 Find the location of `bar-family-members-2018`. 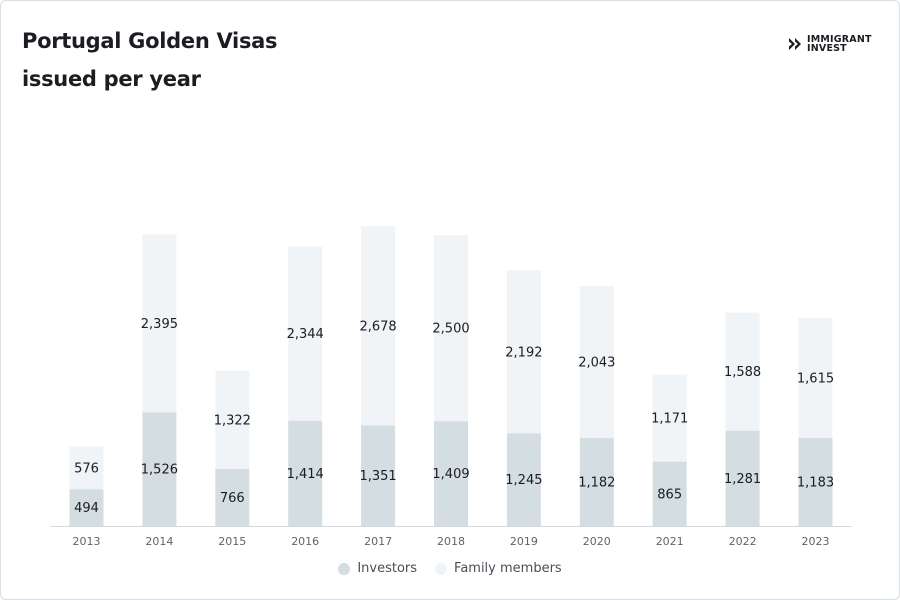

bar-family-members-2018 is located at coordinates (451, 328).